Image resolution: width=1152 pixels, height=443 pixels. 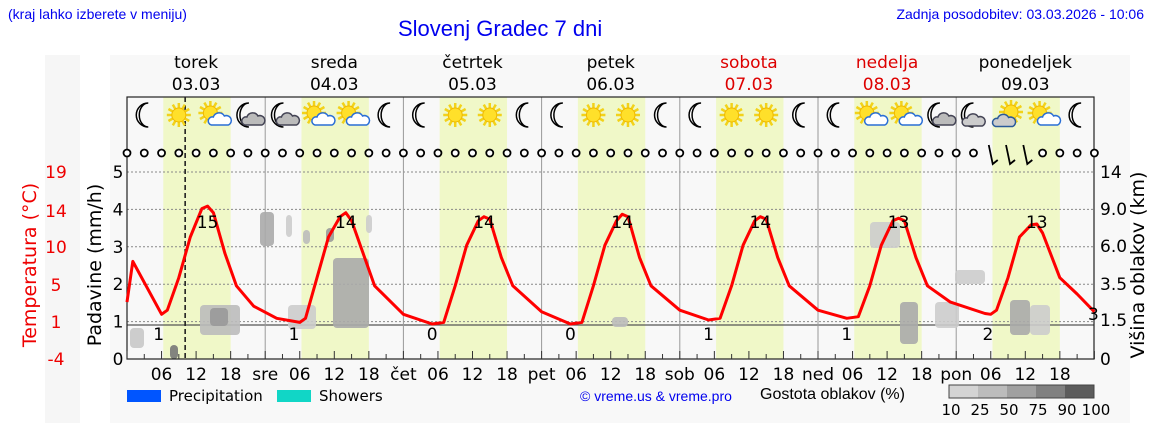 I want to click on cloud-density-tick: 25, so click(x=979, y=410).